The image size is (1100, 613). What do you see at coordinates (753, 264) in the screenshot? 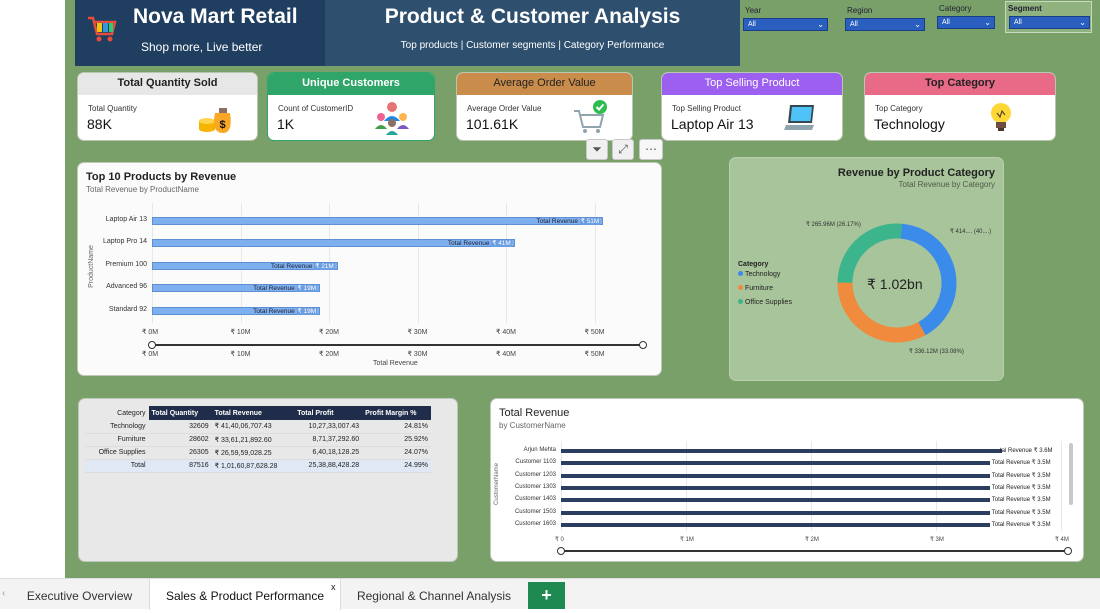
I see `legend-title: Category` at bounding box center [753, 264].